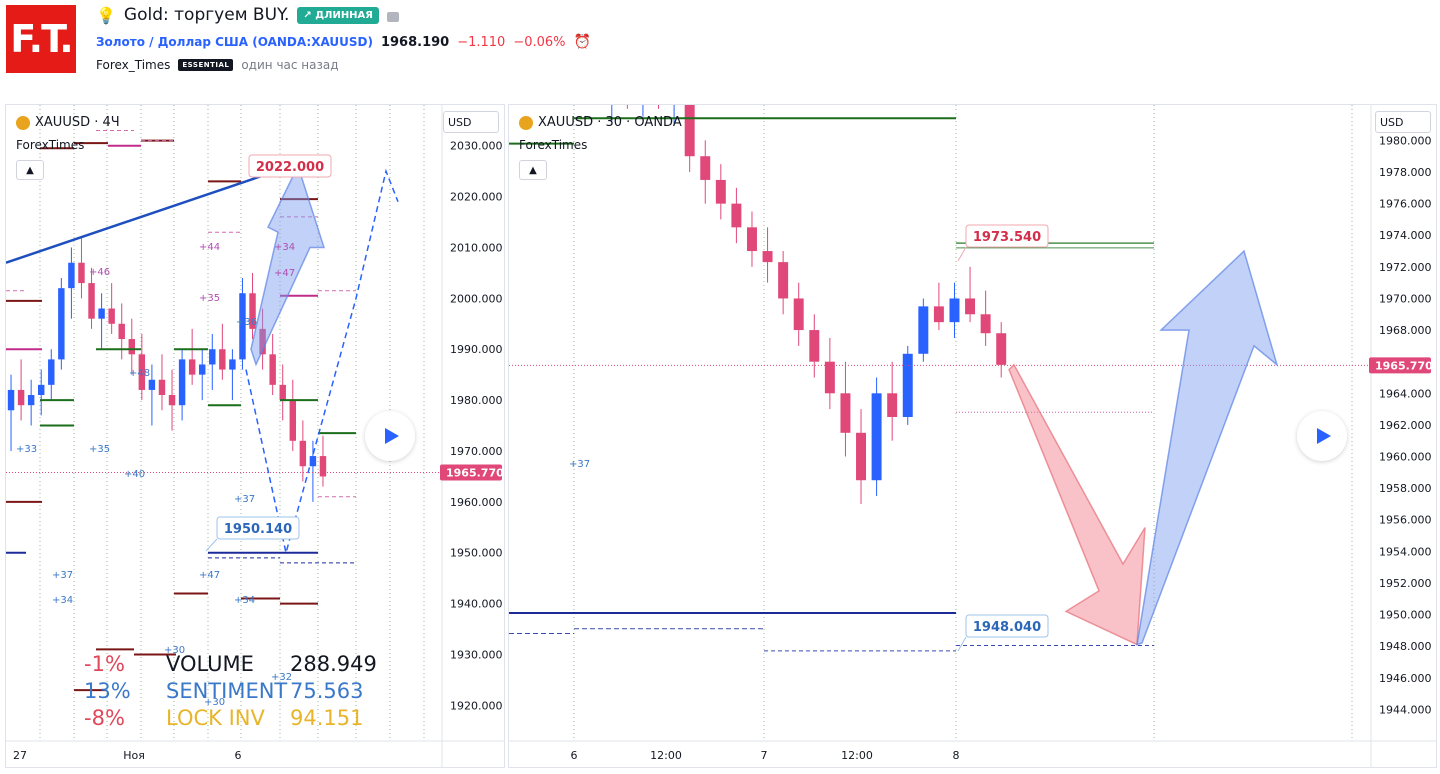  I want to click on y-tick-label: 1950.000, so click(476, 553).